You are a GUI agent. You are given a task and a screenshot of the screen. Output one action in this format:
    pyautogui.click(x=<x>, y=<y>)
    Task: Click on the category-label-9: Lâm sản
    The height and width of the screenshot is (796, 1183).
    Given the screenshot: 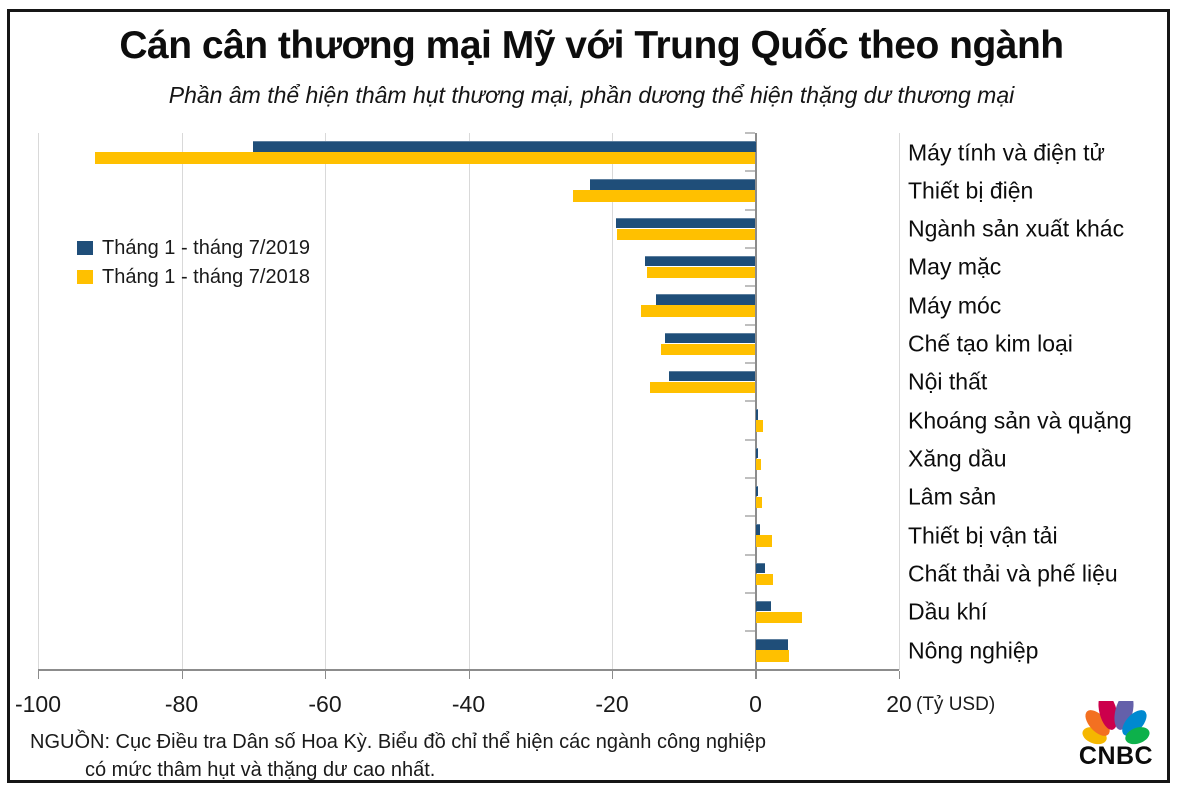 What is the action you would take?
    pyautogui.click(x=952, y=496)
    